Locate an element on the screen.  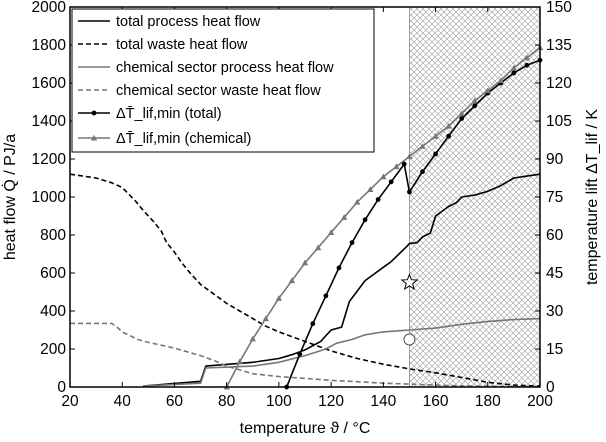
x-tick-label: 140 is located at coordinates (383, 401).